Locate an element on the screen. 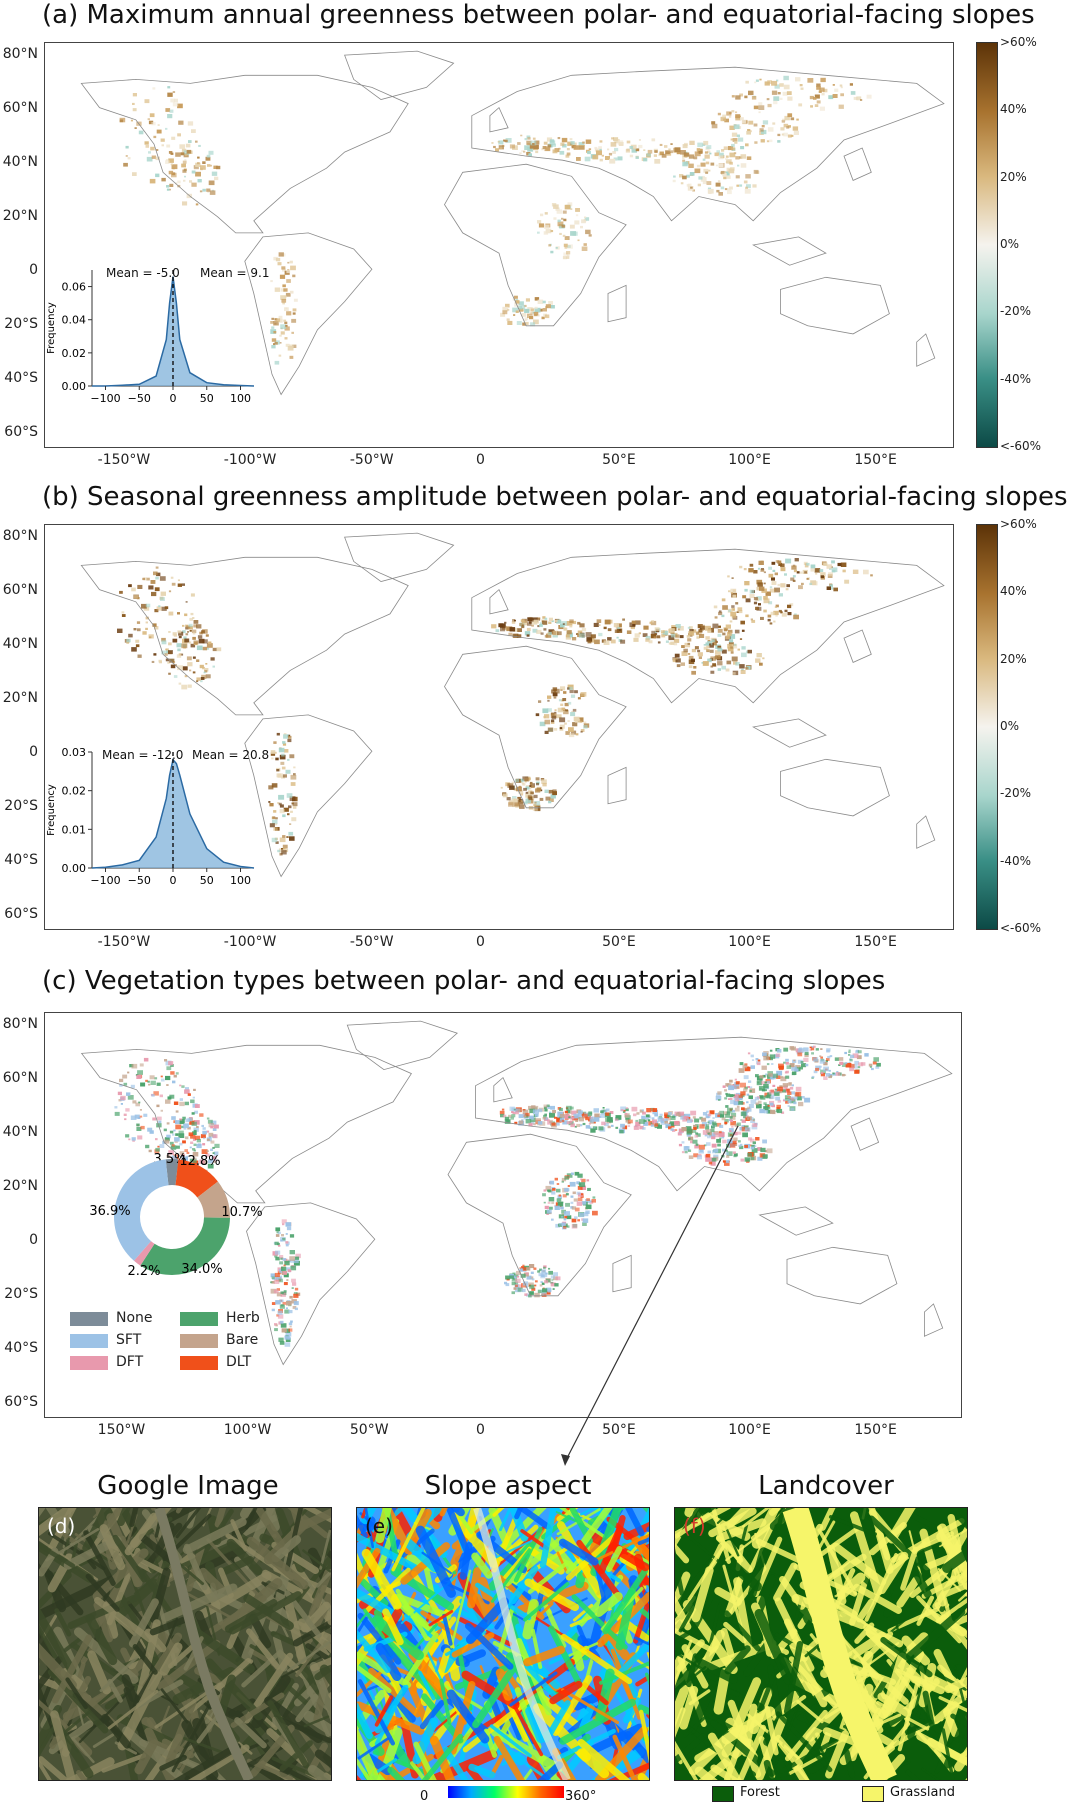 Image resolution: width=1080 pixels, height=1806 pixels. lat-tick: 0 is located at coordinates (33, 269).